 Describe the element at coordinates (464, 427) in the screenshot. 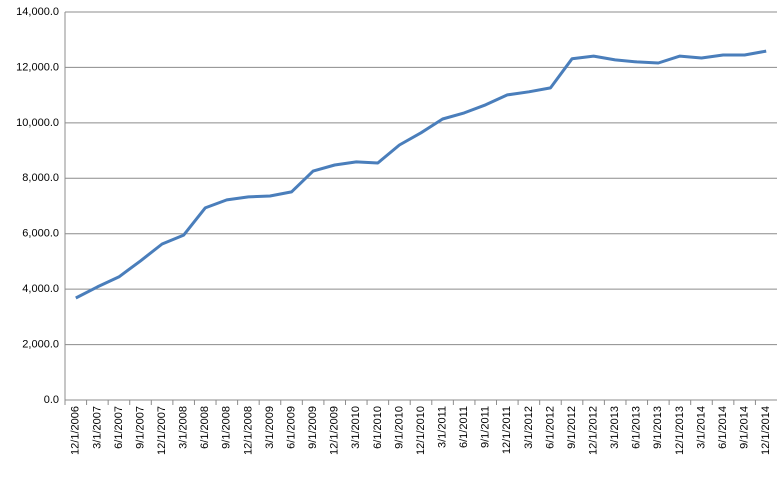

I see `x-tick-label: 6/1/2011` at that location.